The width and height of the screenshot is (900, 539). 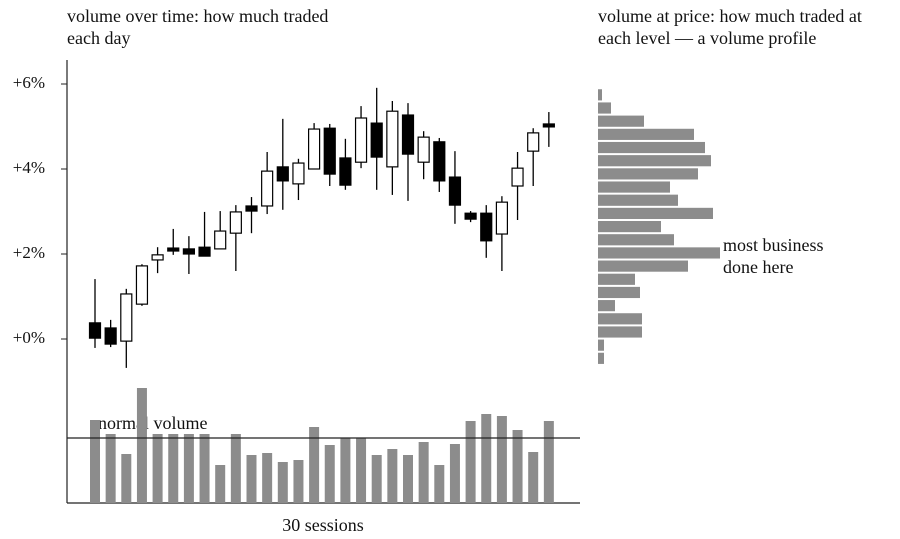 What do you see at coordinates (29, 82) in the screenshot?
I see `y-tick-label: +6%` at bounding box center [29, 82].